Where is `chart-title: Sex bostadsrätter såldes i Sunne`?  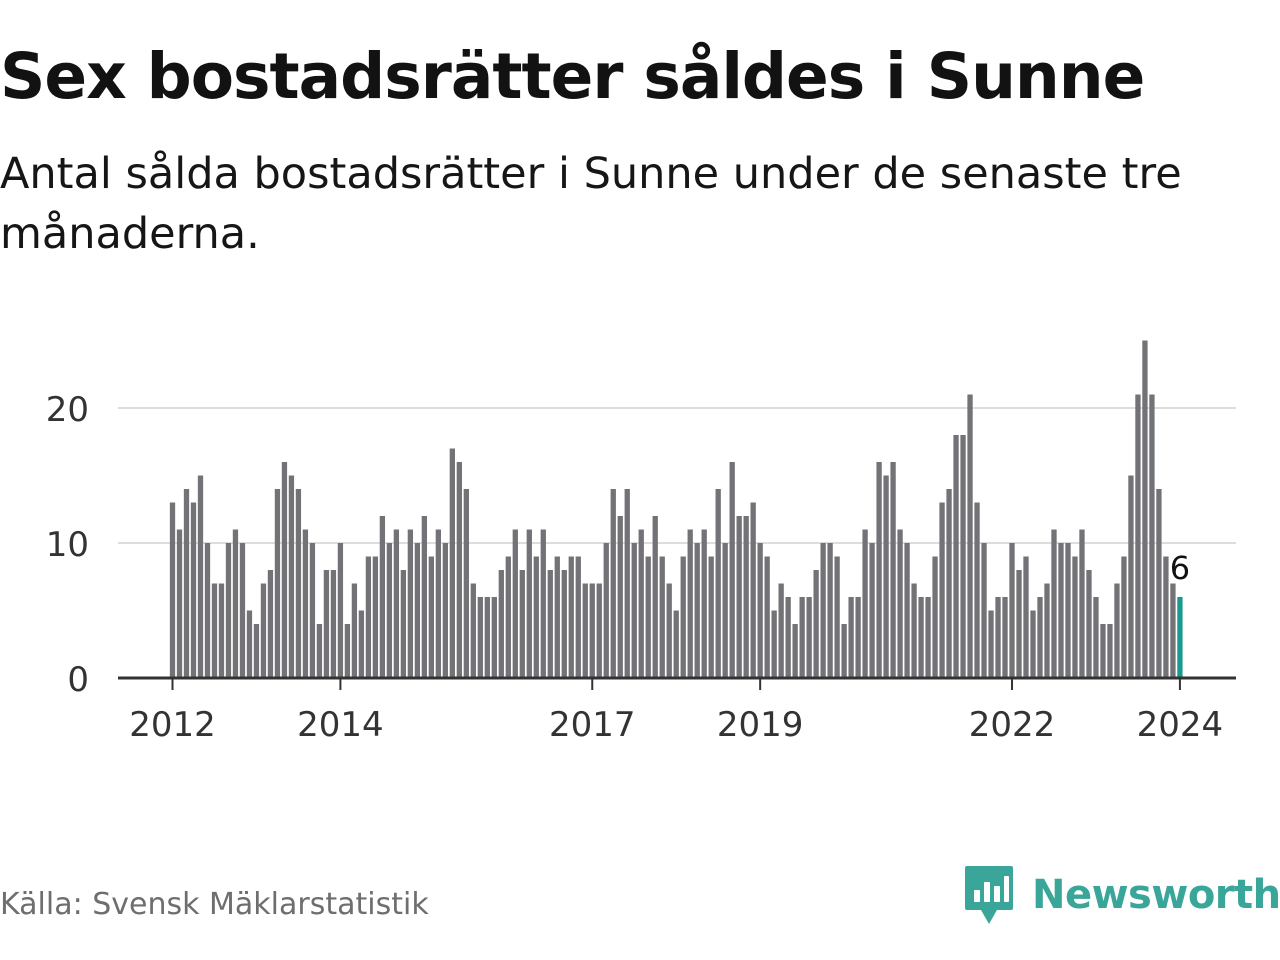 chart-title: Sex bostadsrätter såldes i Sunne is located at coordinates (572, 76).